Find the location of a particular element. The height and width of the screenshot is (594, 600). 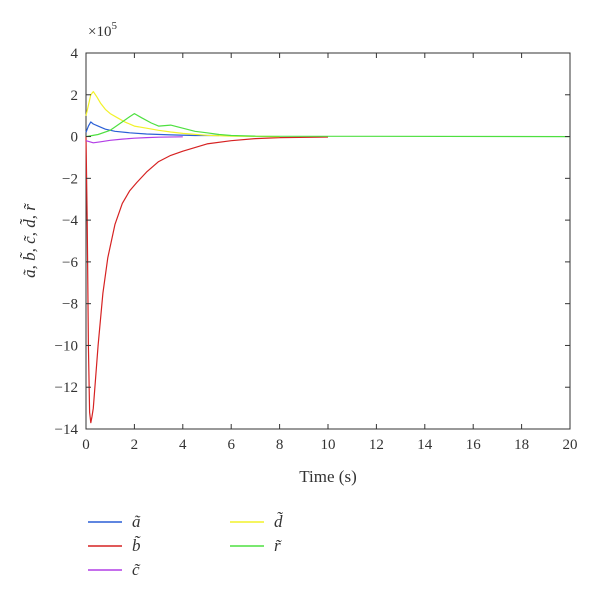

y-tick-label: −2 is located at coordinates (70, 179).